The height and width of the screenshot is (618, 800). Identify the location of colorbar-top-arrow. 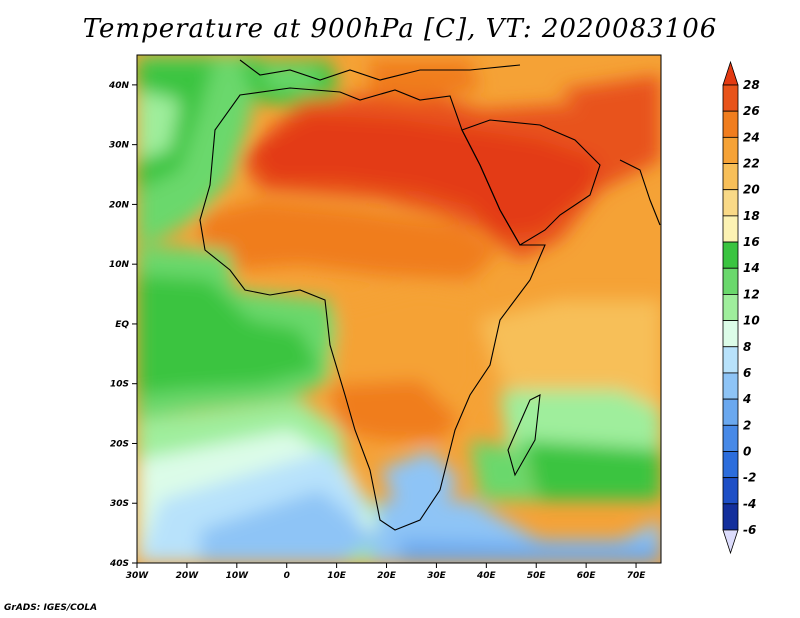
(730, 73).